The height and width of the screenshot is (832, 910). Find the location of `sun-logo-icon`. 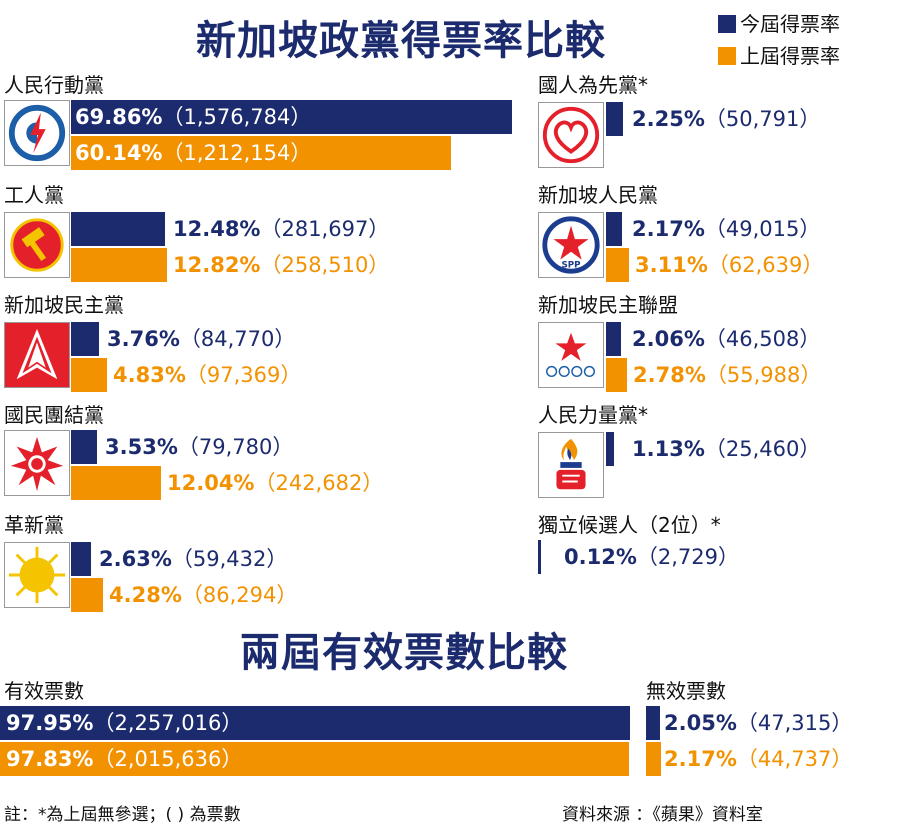

sun-logo-icon is located at coordinates (37, 575).